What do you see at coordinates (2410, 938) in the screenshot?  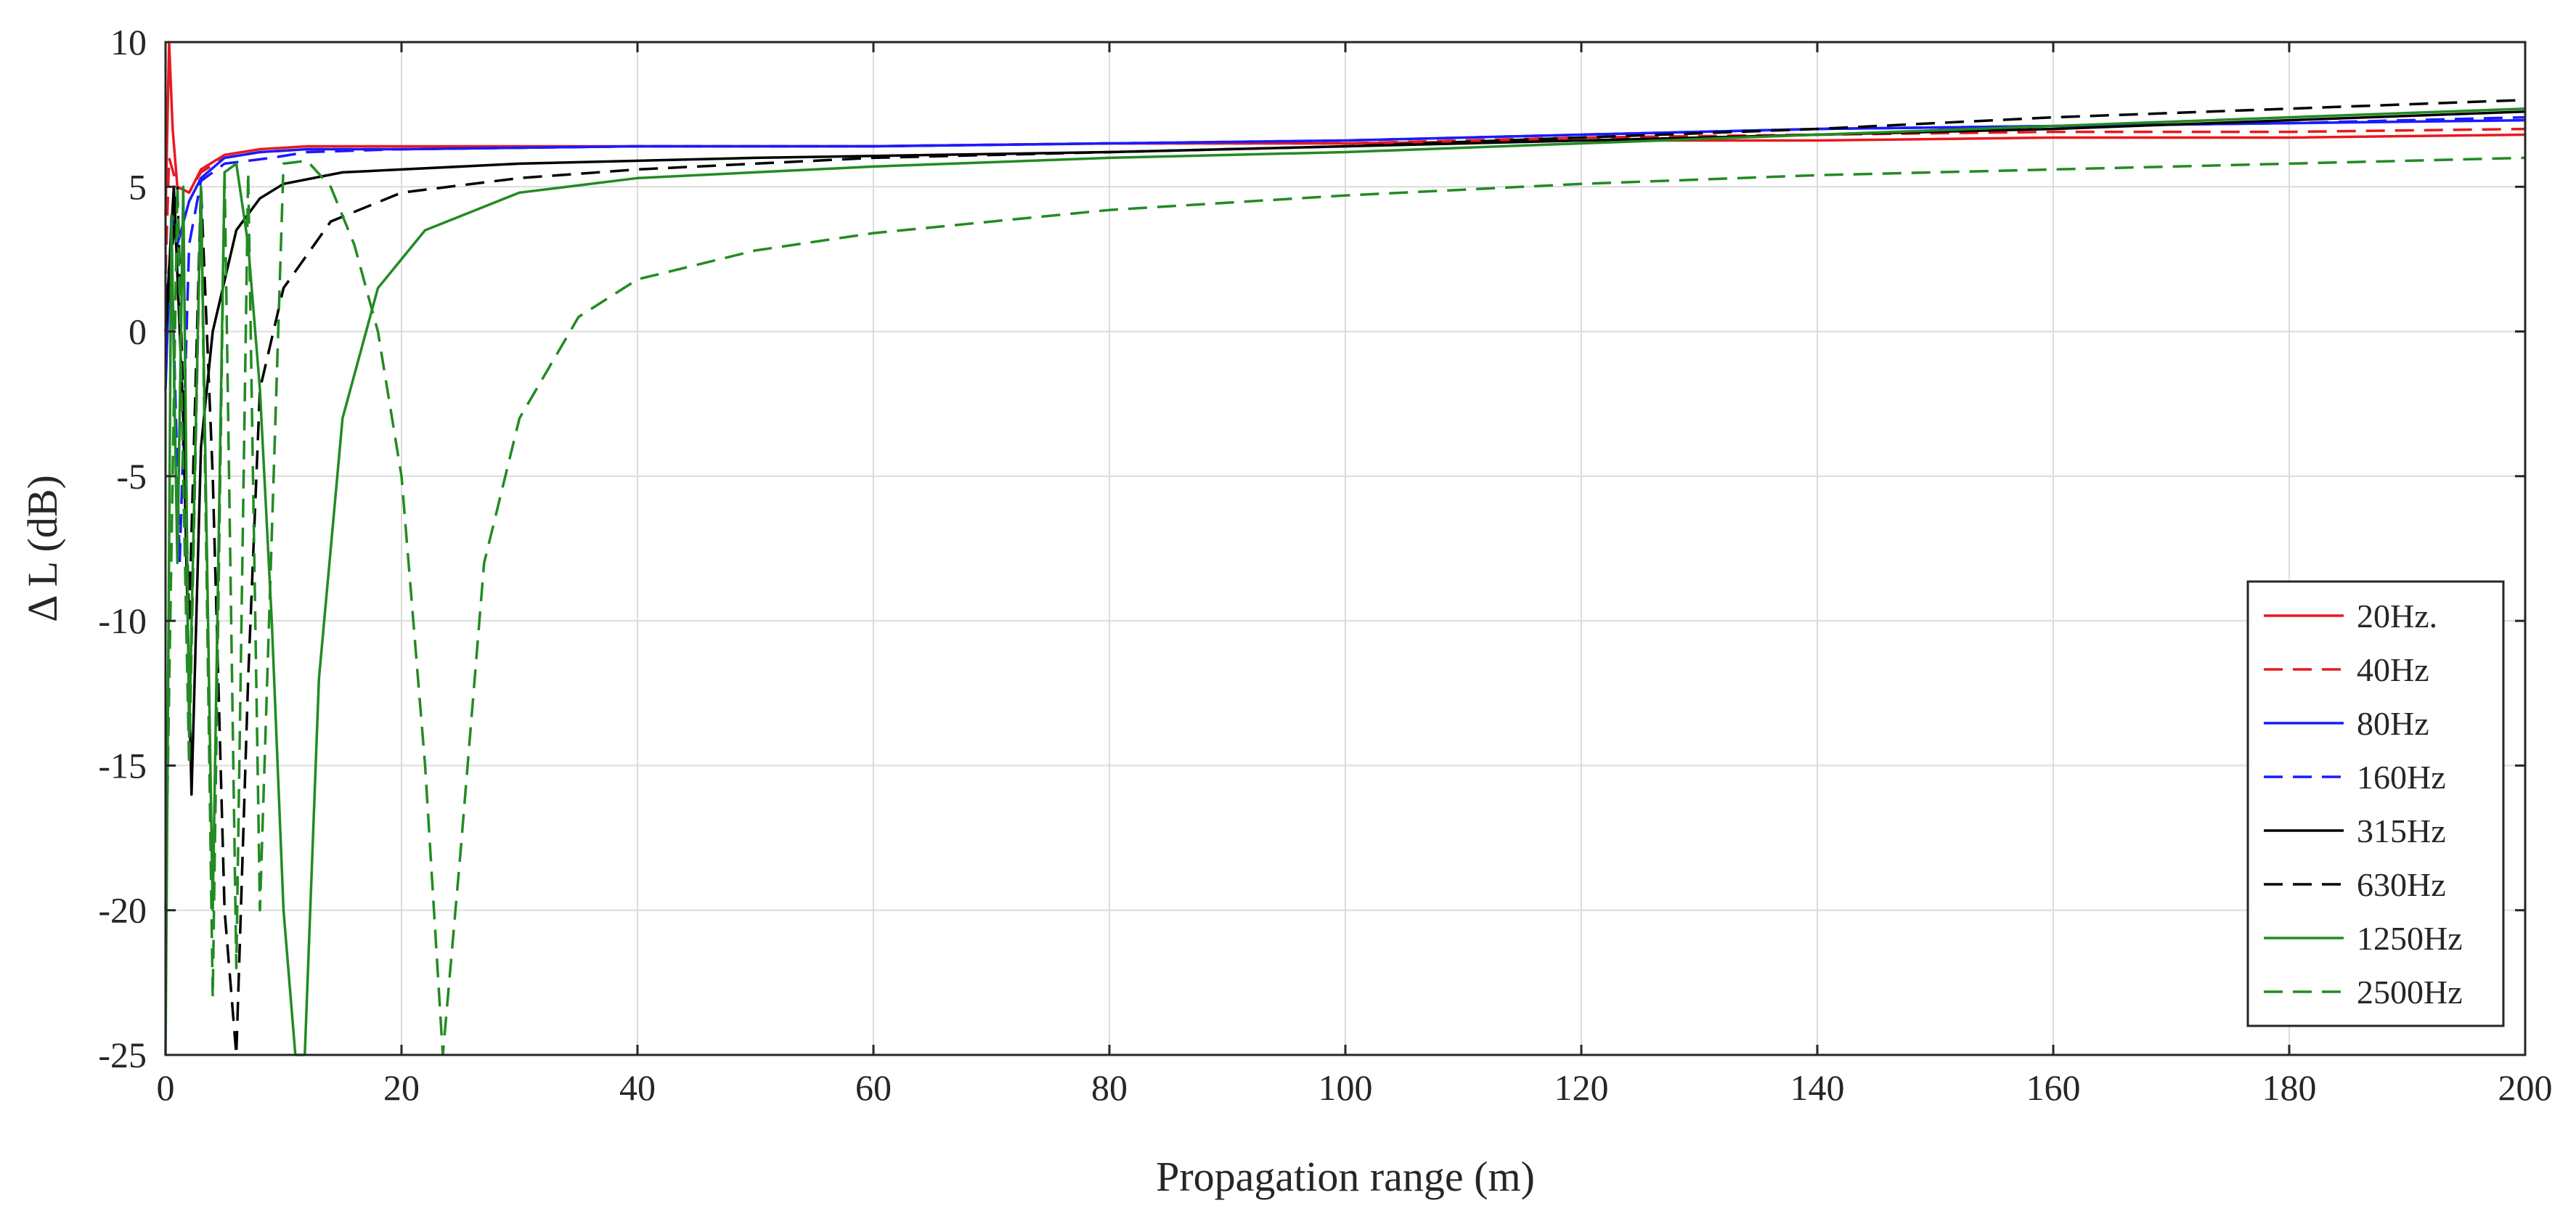 I see `legend-label: 1250Hz` at bounding box center [2410, 938].